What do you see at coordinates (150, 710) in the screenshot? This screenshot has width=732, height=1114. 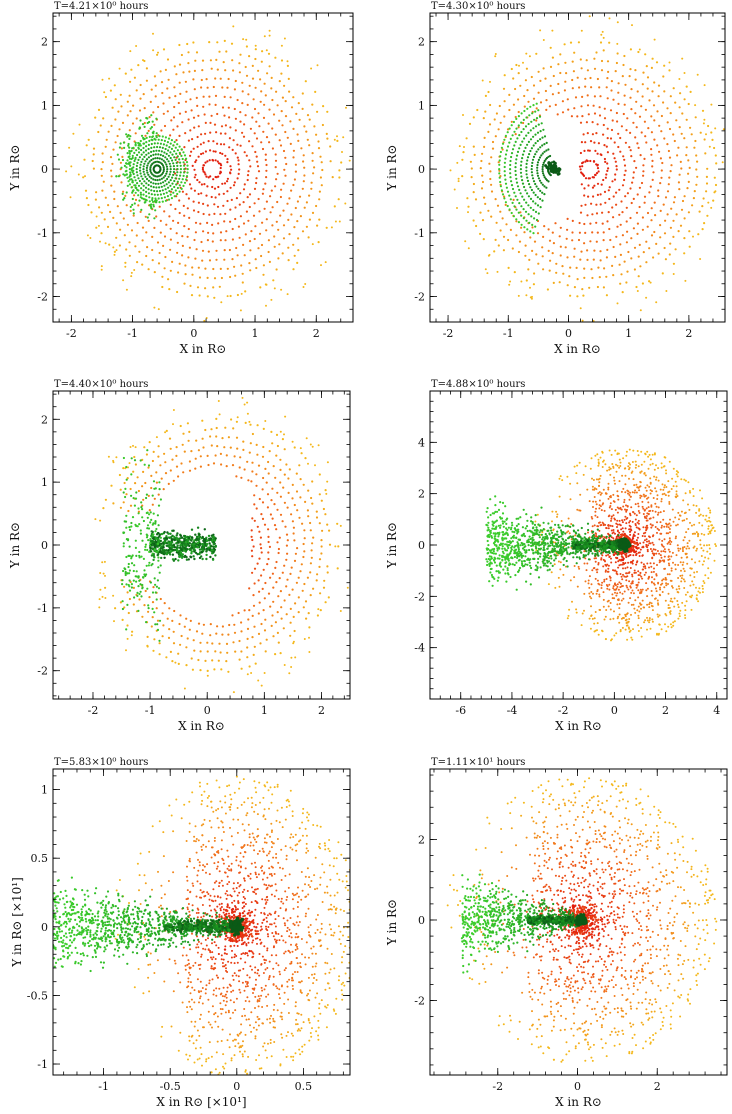 I see `x-tick-label: -1` at bounding box center [150, 710].